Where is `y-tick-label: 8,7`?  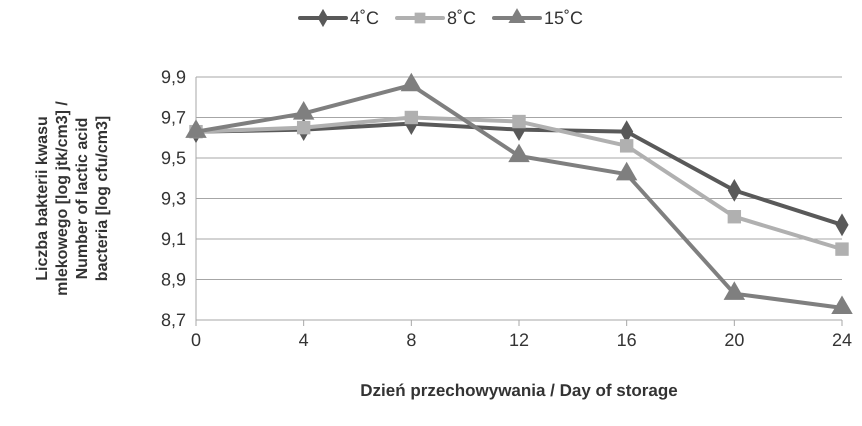
y-tick-label: 8,7 is located at coordinates (173, 320).